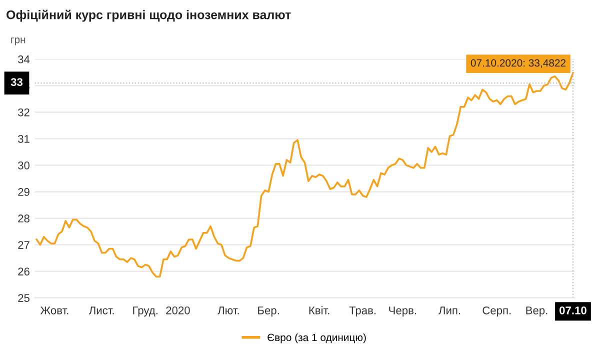 The width and height of the screenshot is (600, 350). I want to click on chart-title: Офіційний курс гривні щодо іноземних валют, so click(148, 16).